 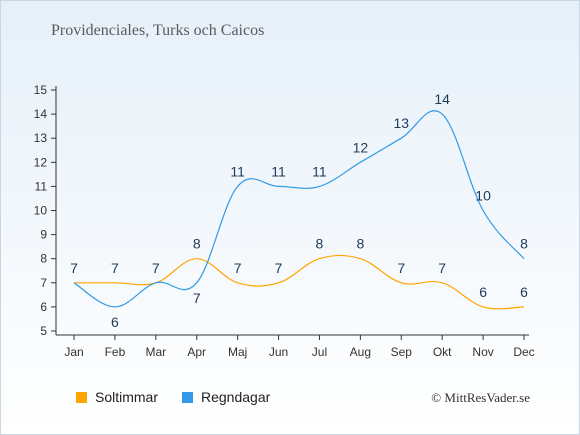 What do you see at coordinates (41, 114) in the screenshot?
I see `y-tick-label: 14` at bounding box center [41, 114].